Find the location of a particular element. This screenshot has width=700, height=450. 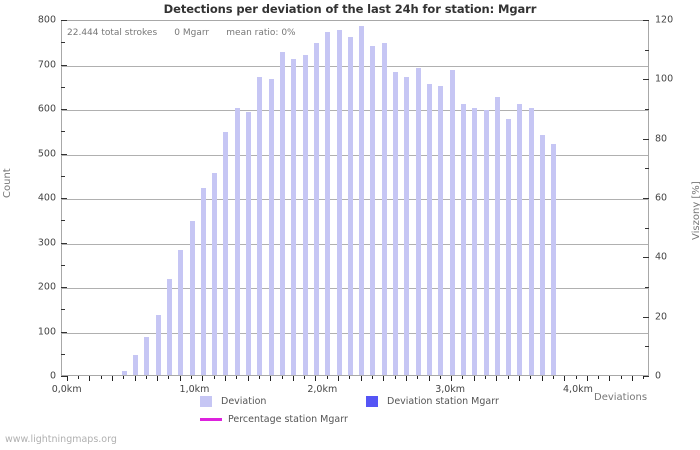

y-tick-label-left: 400 is located at coordinates (46, 198).